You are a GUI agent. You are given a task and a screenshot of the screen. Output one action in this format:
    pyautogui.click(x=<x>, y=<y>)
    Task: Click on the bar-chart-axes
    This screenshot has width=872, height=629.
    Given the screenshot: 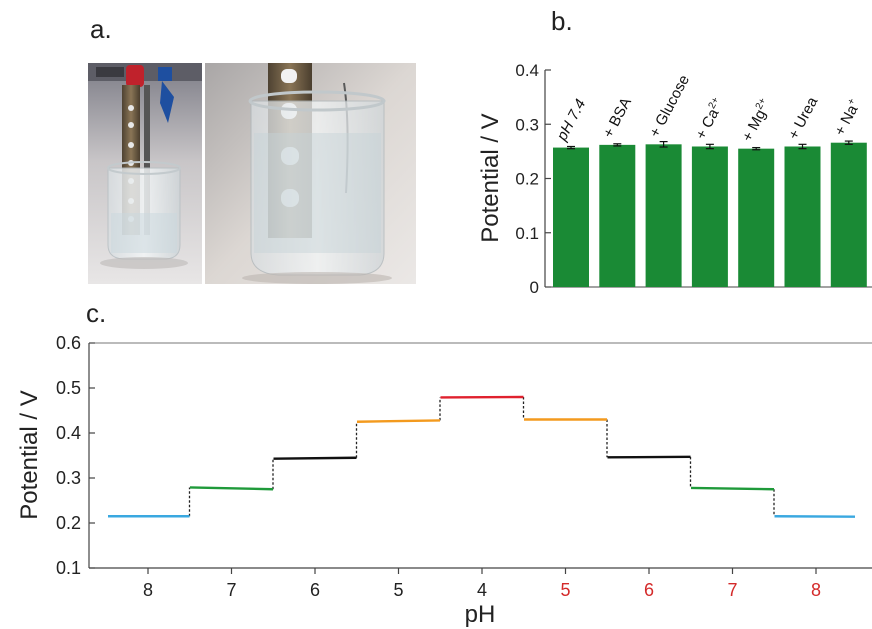 What is the action you would take?
    pyautogui.click(x=708, y=179)
    